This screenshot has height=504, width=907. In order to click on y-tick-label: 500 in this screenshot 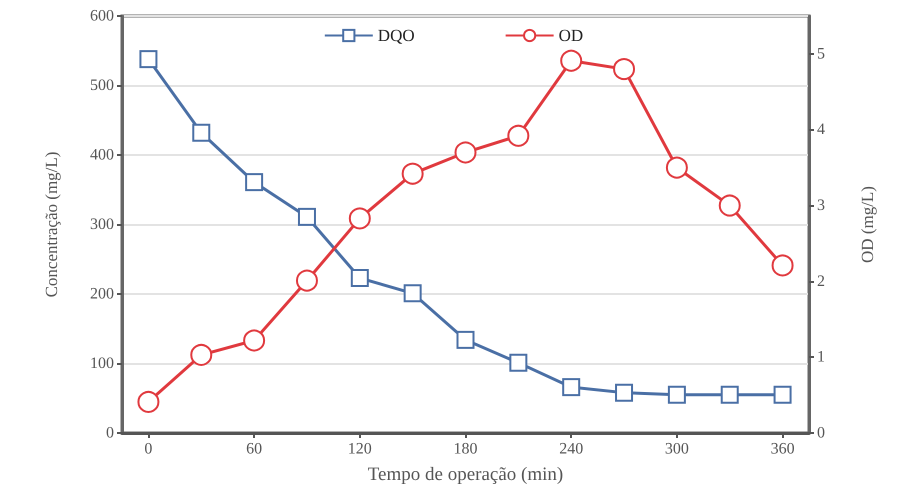, I will do `click(102, 85)`.